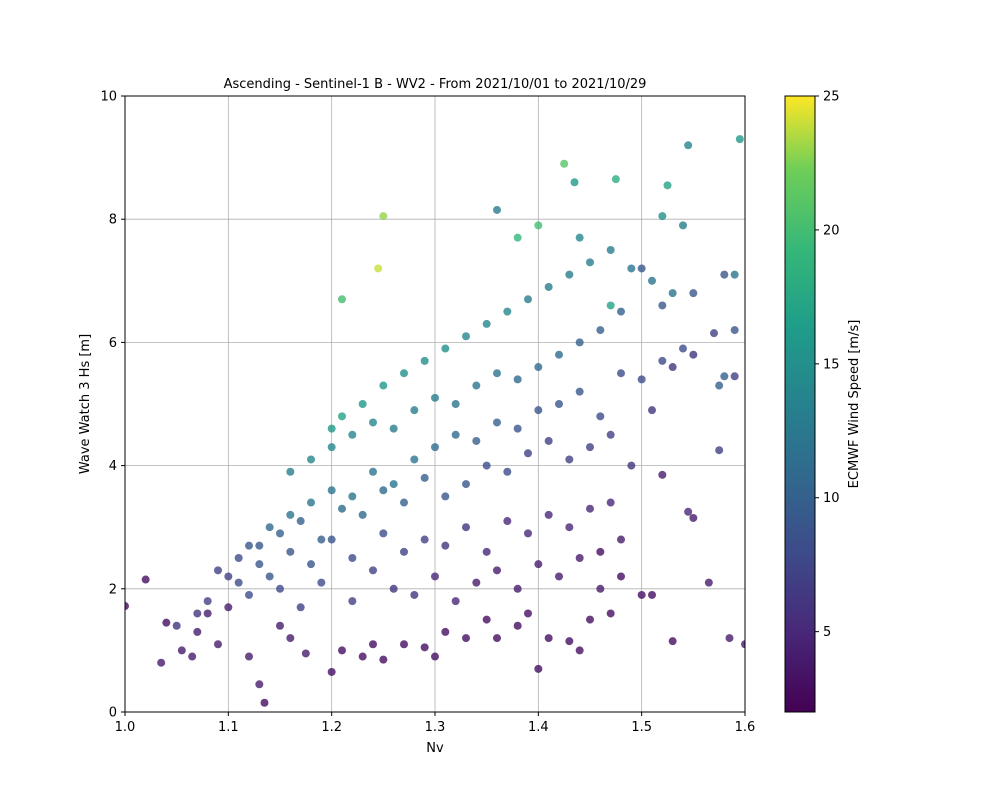 This screenshot has height=800, width=1000. What do you see at coordinates (435, 727) in the screenshot?
I see `x-tick-label: 1.3` at bounding box center [435, 727].